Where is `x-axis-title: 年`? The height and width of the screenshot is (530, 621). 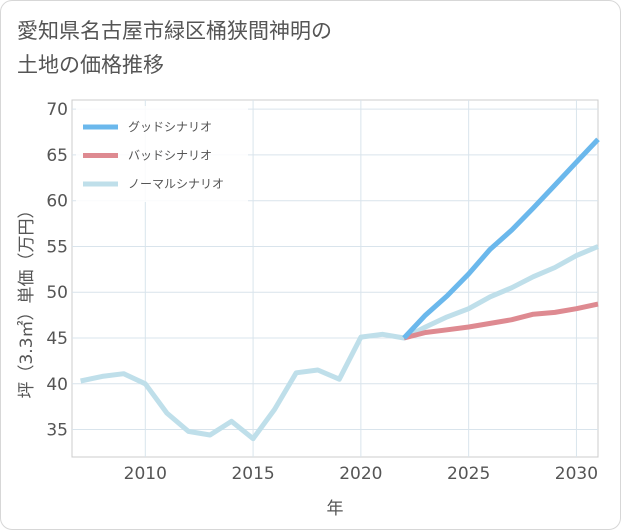
x-axis-title: 年 is located at coordinates (335, 509).